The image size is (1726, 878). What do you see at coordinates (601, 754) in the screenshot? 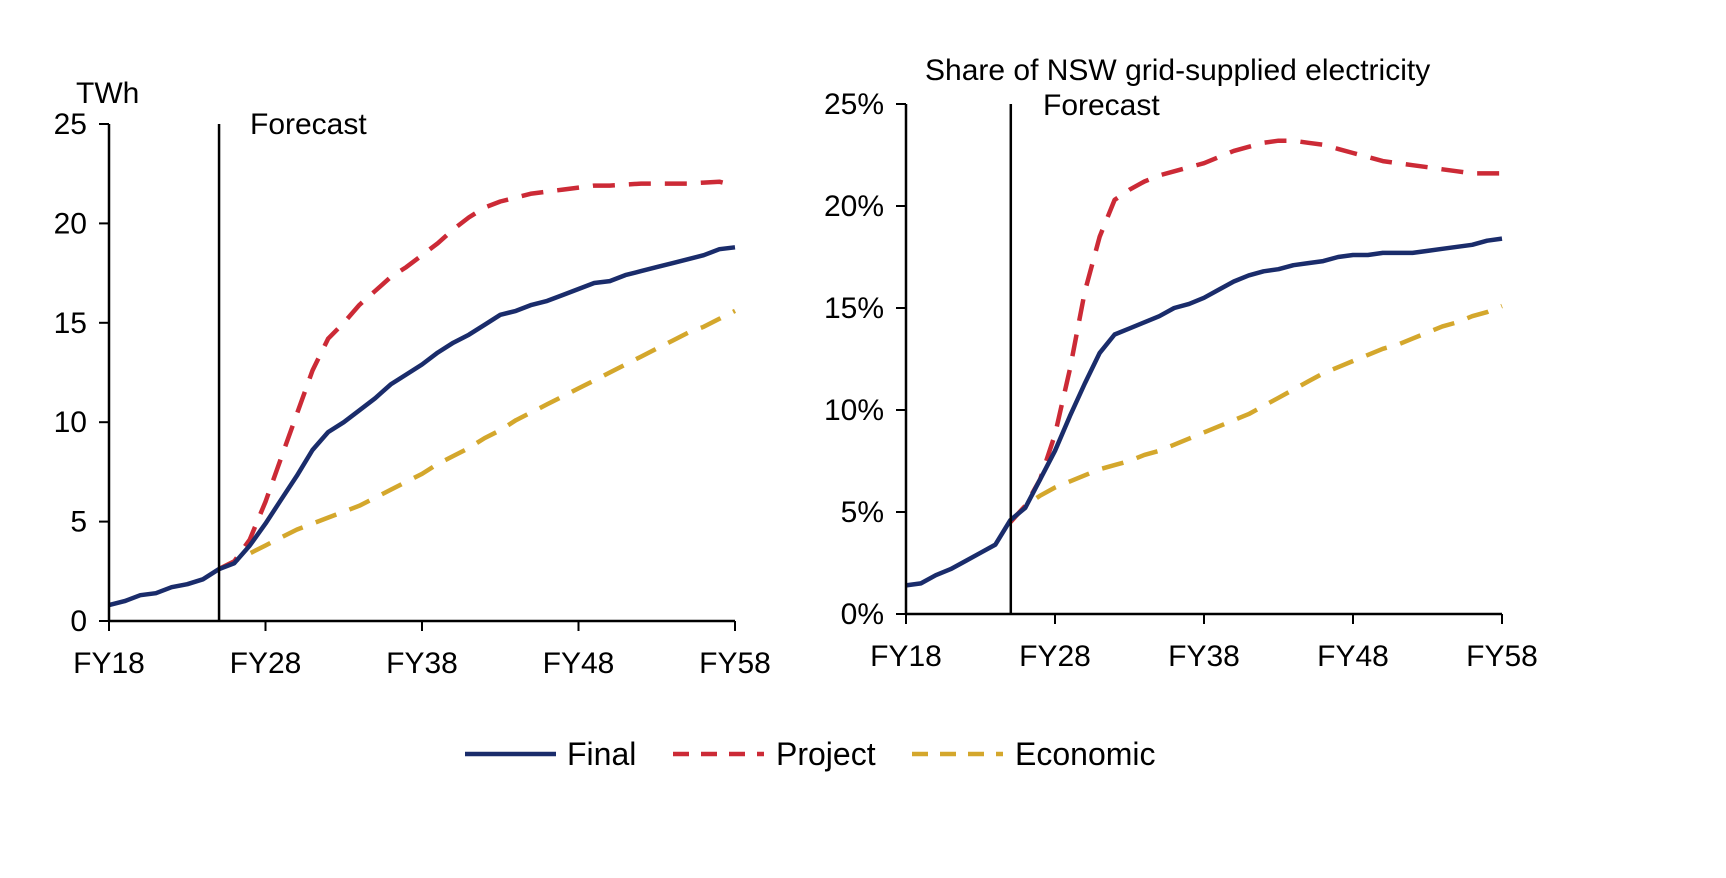
I see `legend-label-final: Final` at bounding box center [601, 754].